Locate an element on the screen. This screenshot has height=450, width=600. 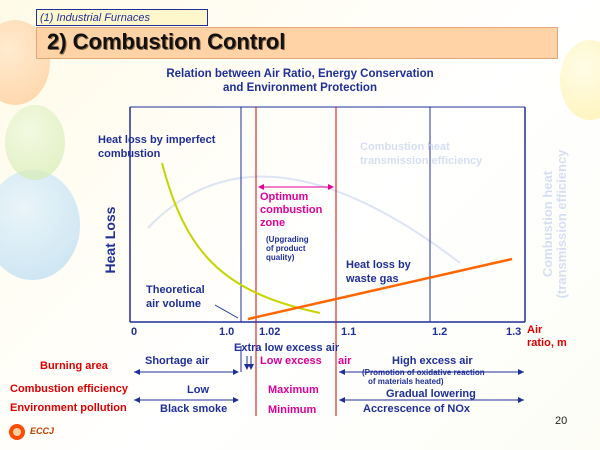
efficiency-gradual: Gradual lowering is located at coordinates (431, 394).